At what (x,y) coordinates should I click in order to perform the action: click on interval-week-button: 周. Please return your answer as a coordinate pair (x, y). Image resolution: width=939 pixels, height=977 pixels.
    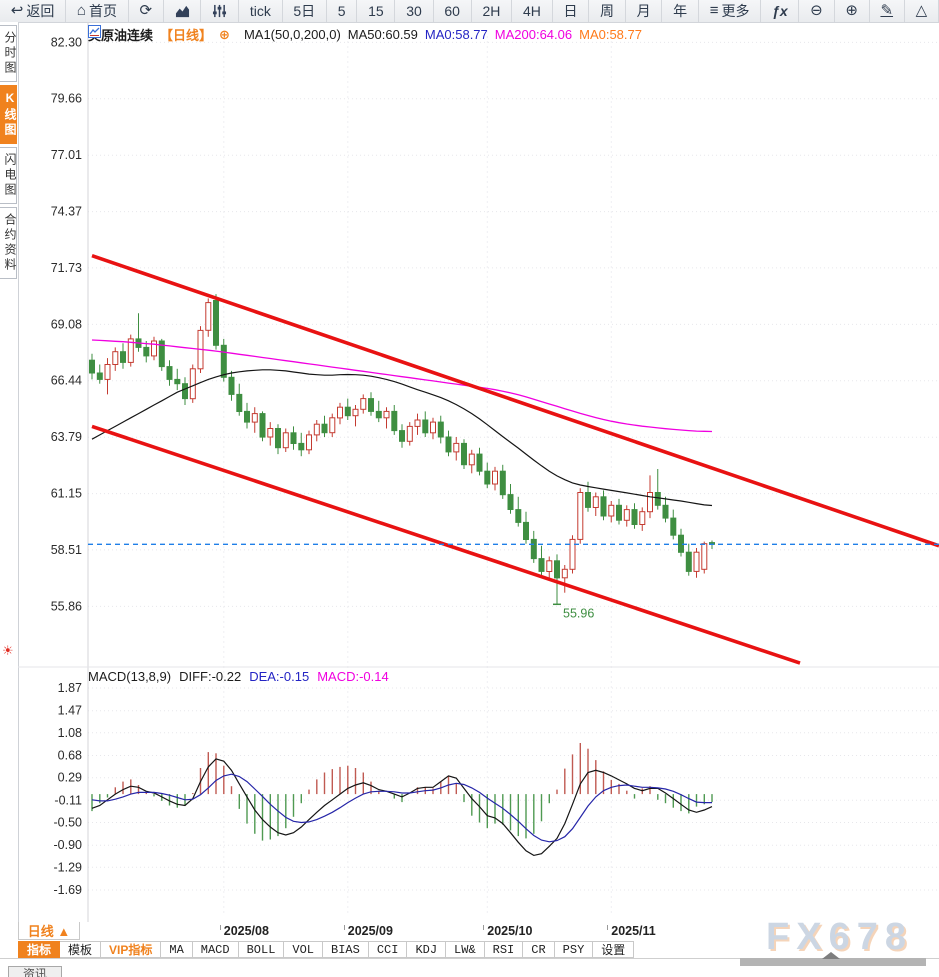
    Looking at the image, I should click on (607, 11).